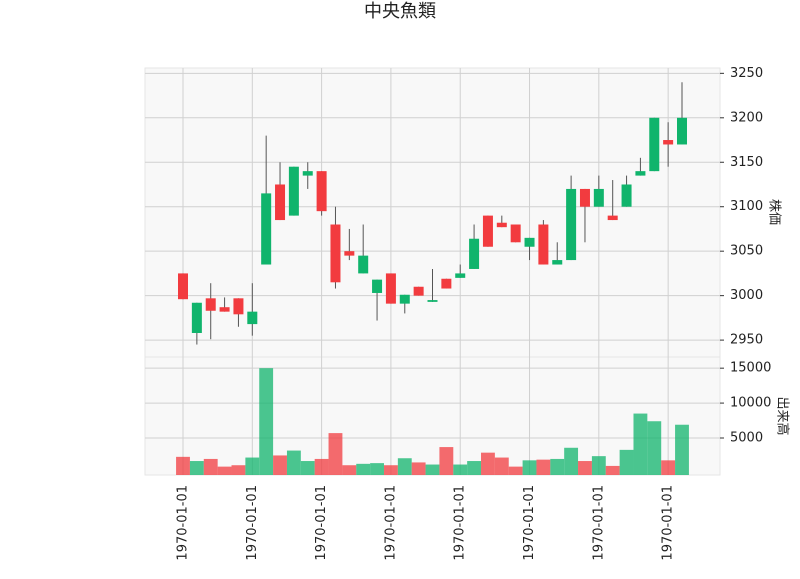  What do you see at coordinates (746, 73) in the screenshot?
I see `y-tick-label: 3250` at bounding box center [746, 73].